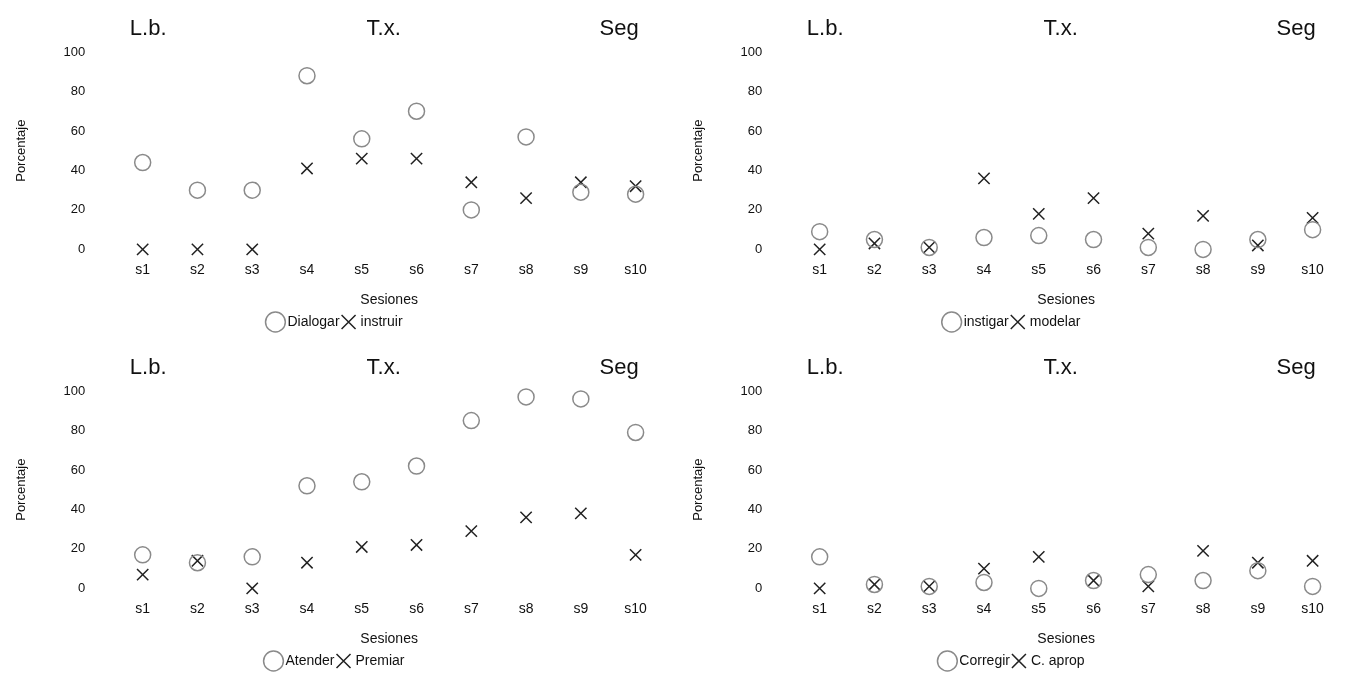 This screenshot has width=1355, height=679. What do you see at coordinates (875, 607) in the screenshot?
I see `x-tick-label: s2` at bounding box center [875, 607].